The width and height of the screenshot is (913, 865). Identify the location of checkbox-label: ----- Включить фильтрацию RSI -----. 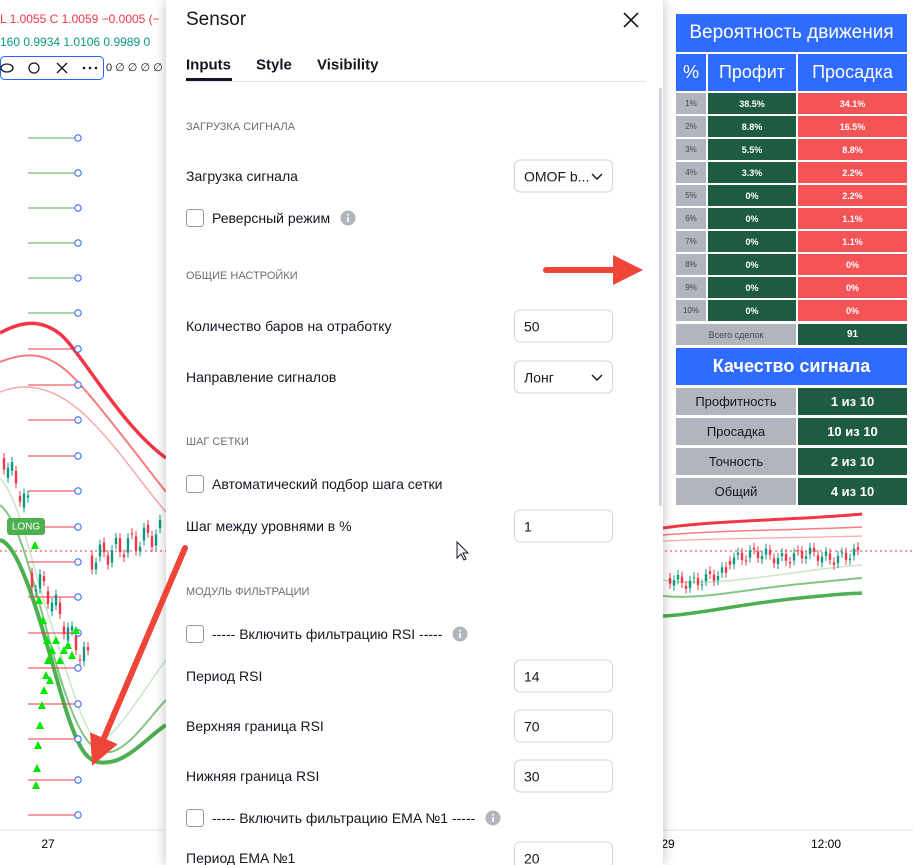
(340, 634).